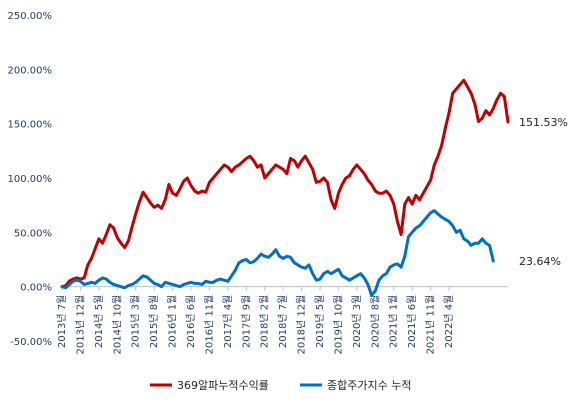 This screenshot has width=575, height=407. Describe the element at coordinates (338, 325) in the screenshot. I see `x-tick-label: 2019년 10월` at that location.